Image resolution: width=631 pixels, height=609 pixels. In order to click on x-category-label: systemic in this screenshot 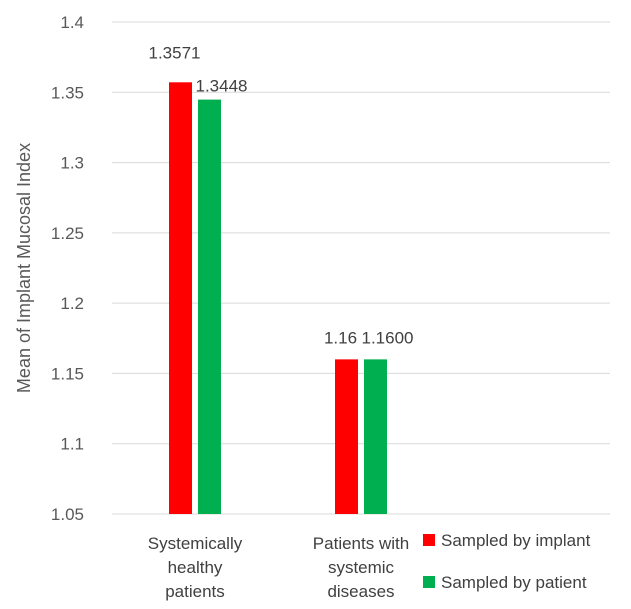, I will do `click(361, 567)`.